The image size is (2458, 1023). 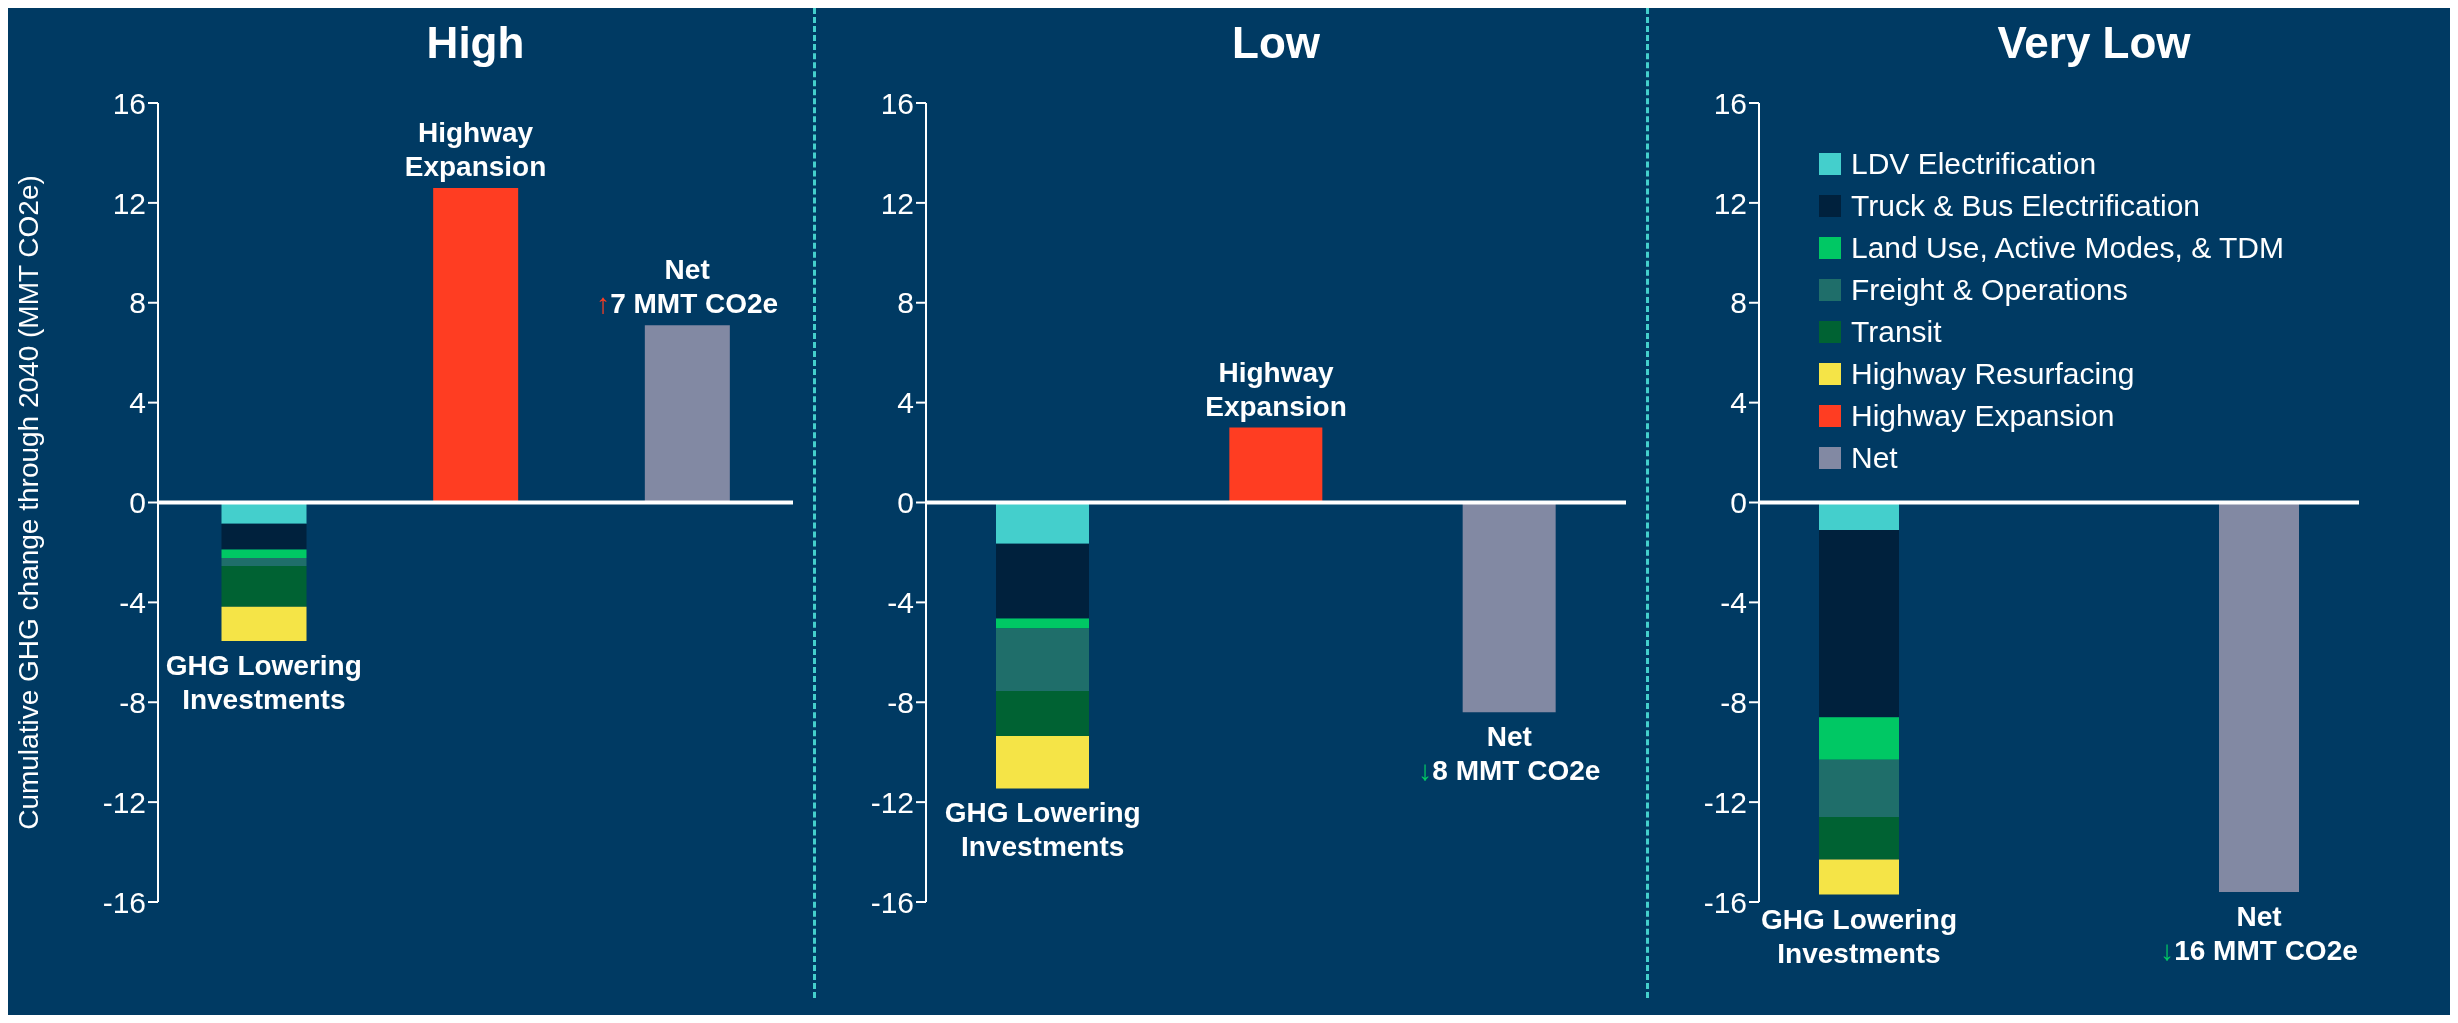 I want to click on legend-label: Freight & Operations, so click(x=1989, y=290).